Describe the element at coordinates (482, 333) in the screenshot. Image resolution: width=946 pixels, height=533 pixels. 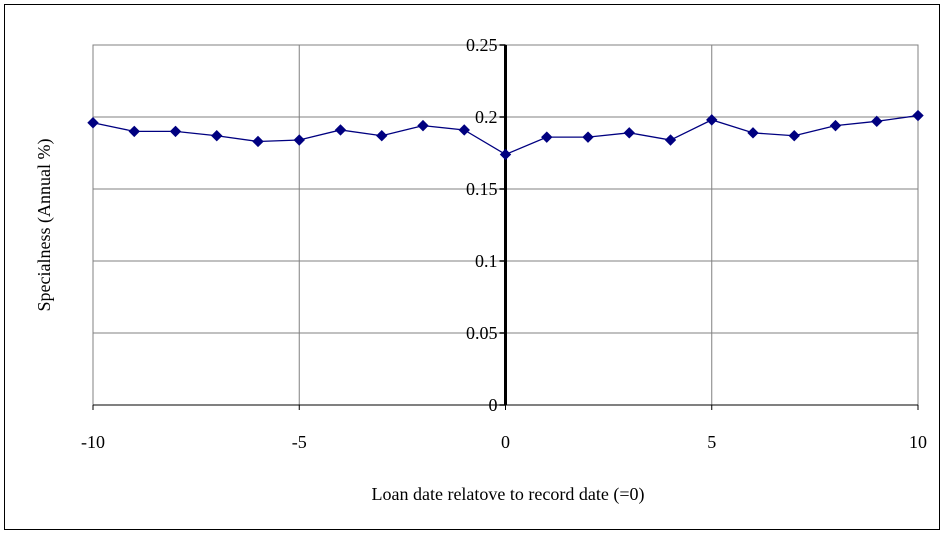
I see `y-tick-label: 0.05` at that location.